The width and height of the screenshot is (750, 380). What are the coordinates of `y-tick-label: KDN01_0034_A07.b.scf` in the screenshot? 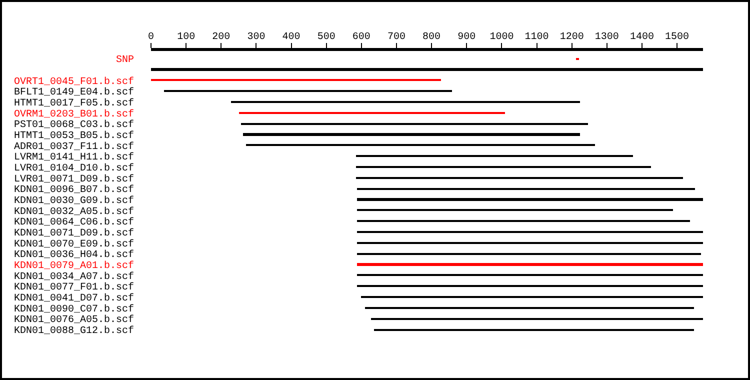 It's located at (74, 276).